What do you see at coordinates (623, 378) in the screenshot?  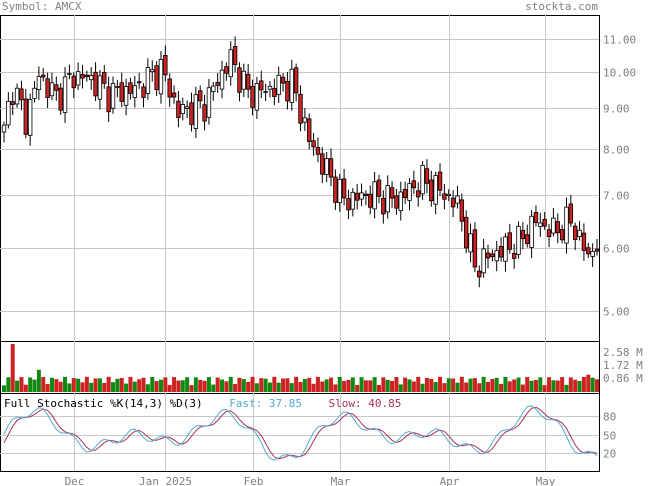 I see `volume-tick-label: 0.86 M` at bounding box center [623, 378].